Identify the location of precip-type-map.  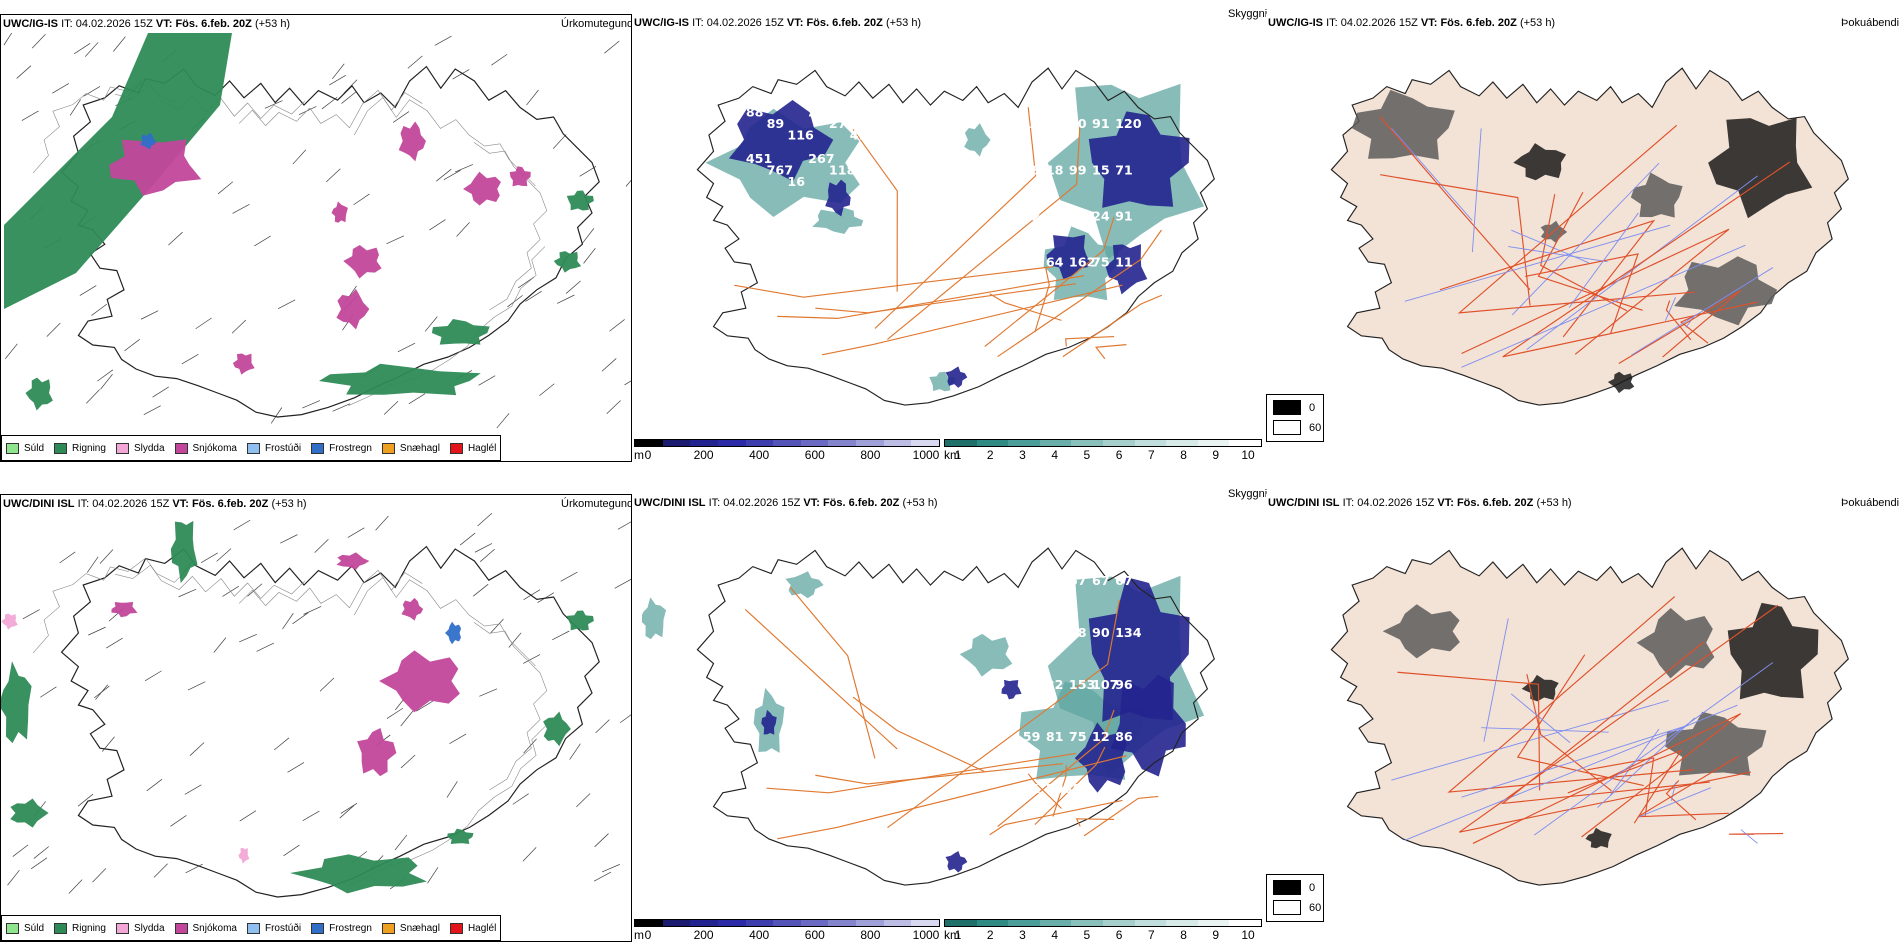
(317, 231).